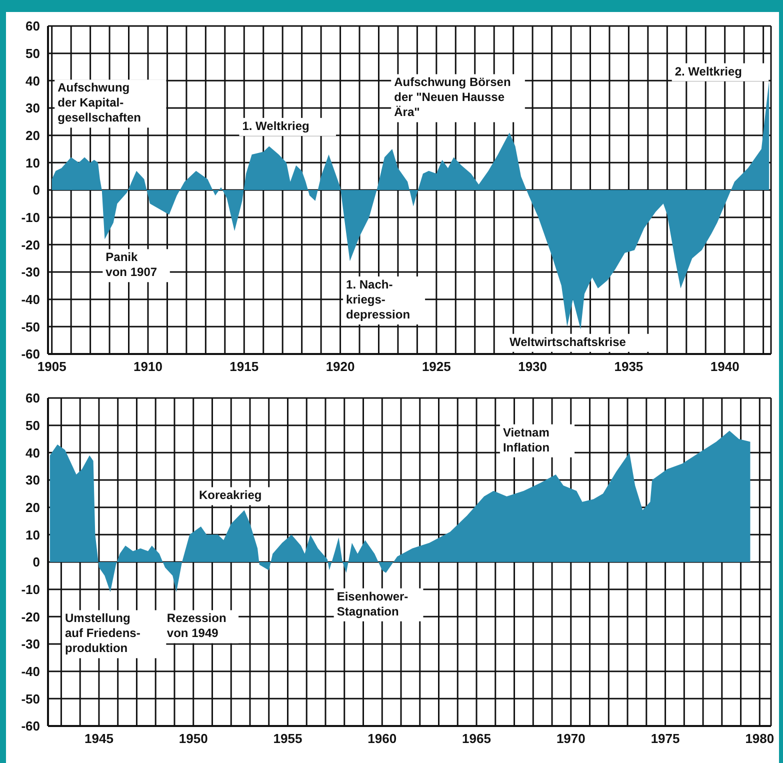  What do you see at coordinates (436, 366) in the screenshot?
I see `x-tick-label: 1925` at bounding box center [436, 366].